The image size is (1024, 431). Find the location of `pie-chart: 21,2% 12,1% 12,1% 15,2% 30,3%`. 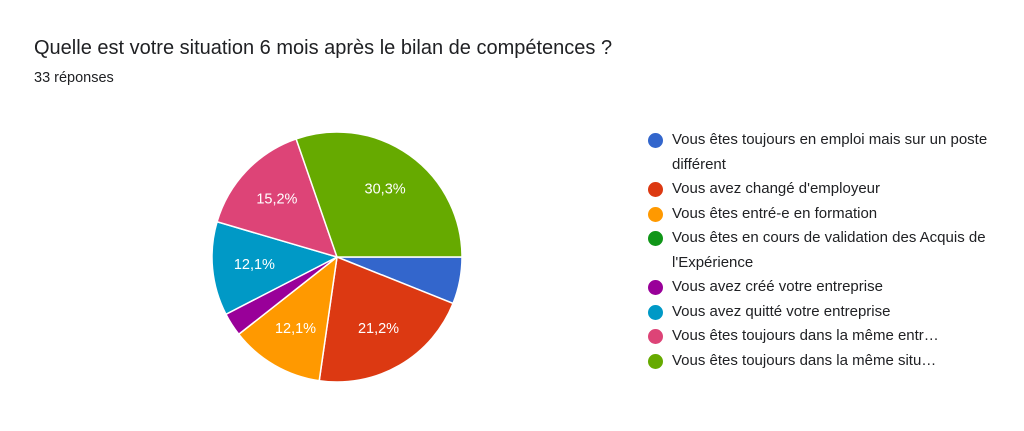

pie-chart: 21,2% 12,1% 12,1% 15,2% 30,3% is located at coordinates (337, 257).